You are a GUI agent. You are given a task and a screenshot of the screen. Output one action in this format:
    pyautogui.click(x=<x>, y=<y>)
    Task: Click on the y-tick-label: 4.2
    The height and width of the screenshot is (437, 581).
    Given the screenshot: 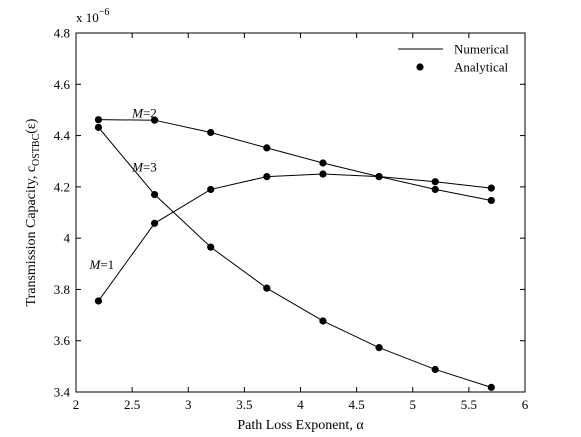 What is the action you would take?
    pyautogui.click(x=62, y=186)
    